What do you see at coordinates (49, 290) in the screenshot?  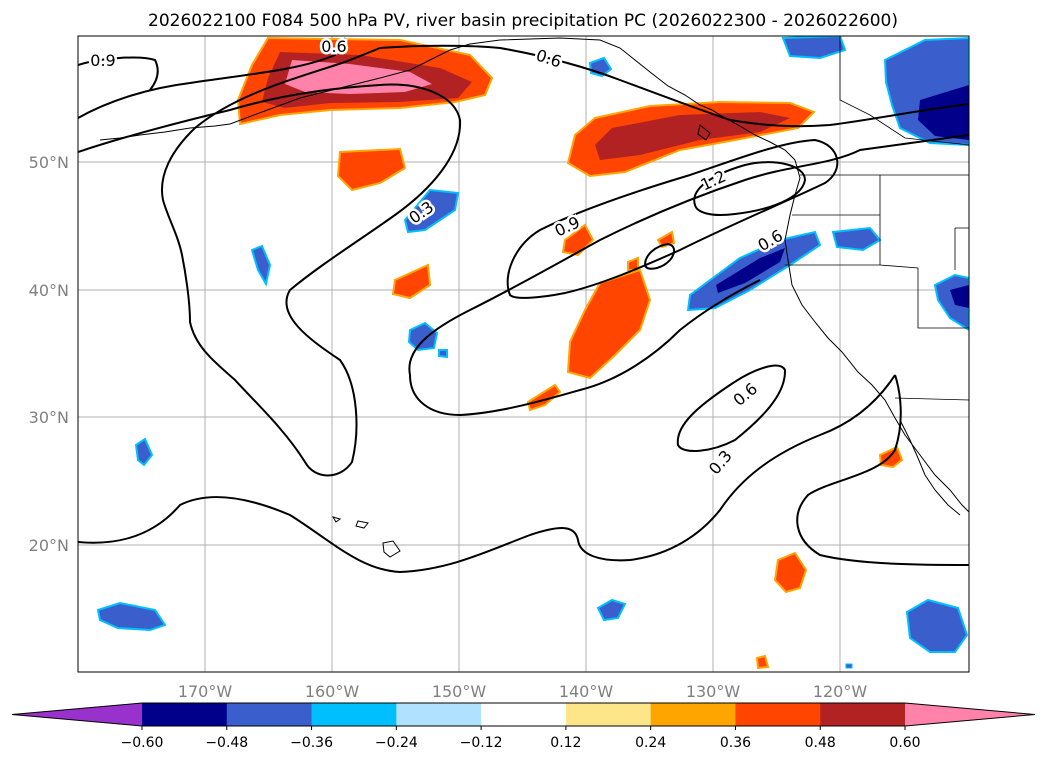 I see `lat-tick-label: 40°N` at bounding box center [49, 290].